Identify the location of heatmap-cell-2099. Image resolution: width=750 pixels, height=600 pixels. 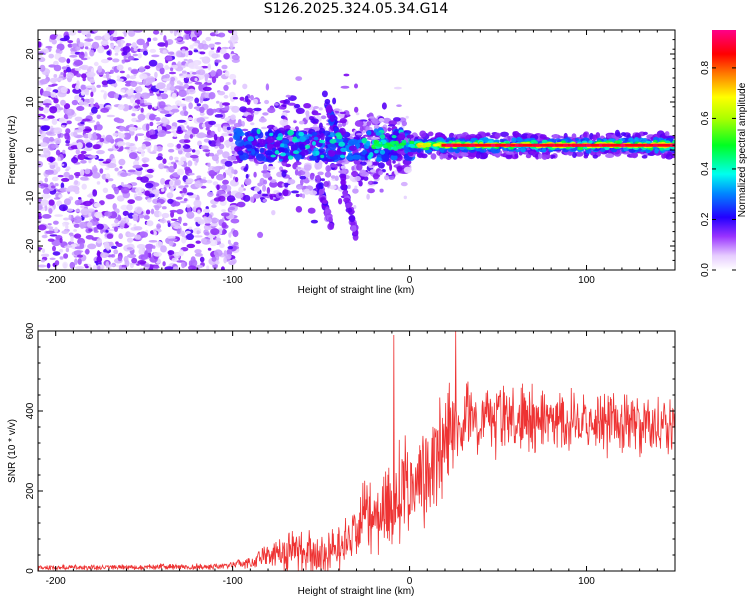
(280, 194).